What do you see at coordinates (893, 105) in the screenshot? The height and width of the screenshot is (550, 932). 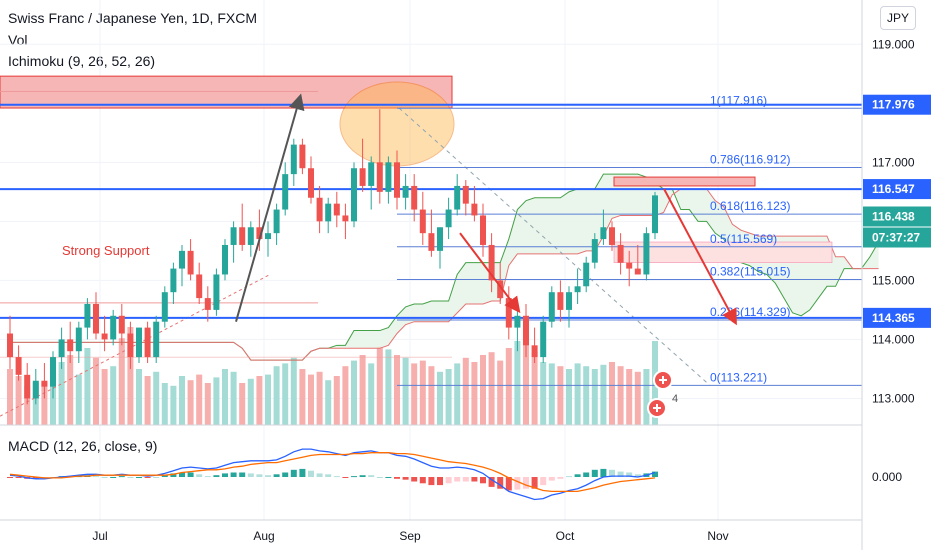 I see `price-label-text: 117.976` at bounding box center [893, 105].